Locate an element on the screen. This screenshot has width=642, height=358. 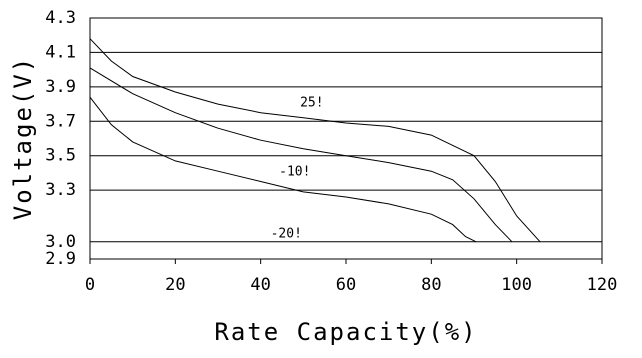
curve-label: 25! is located at coordinates (311, 102).